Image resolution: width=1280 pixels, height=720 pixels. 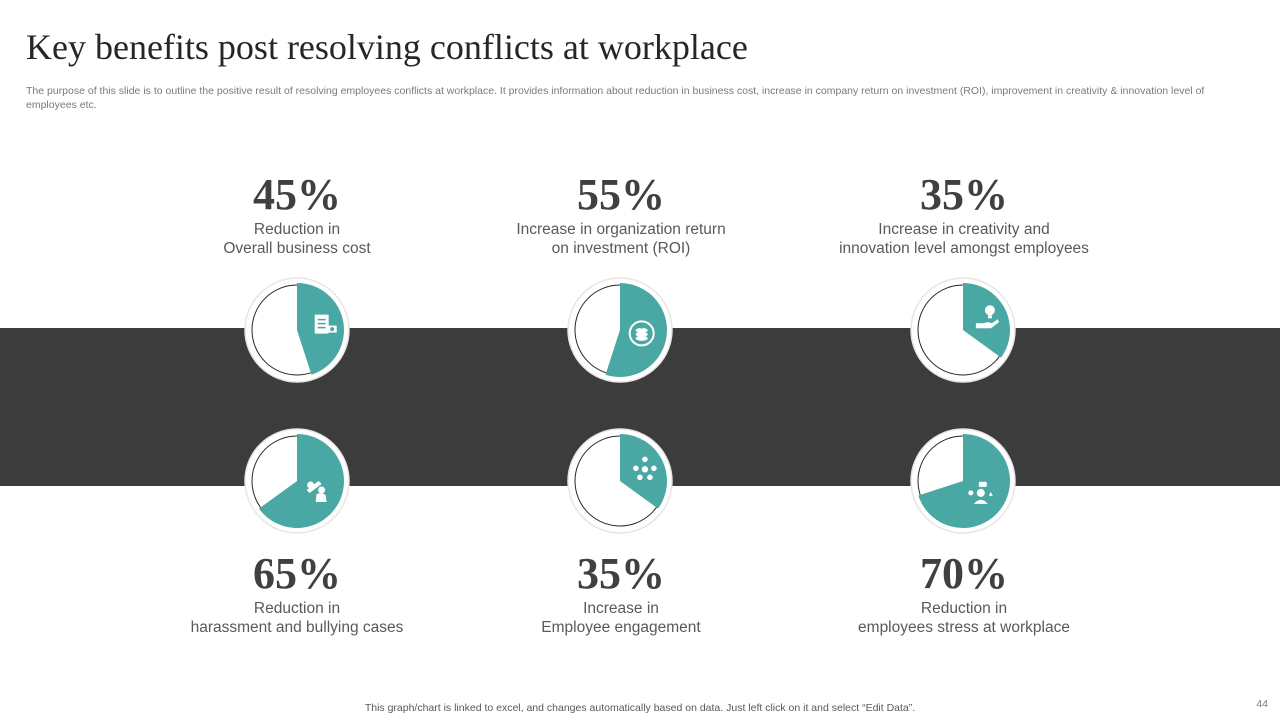 What do you see at coordinates (964, 248) in the screenshot?
I see `stat-description-line: innovation level amongst employees` at bounding box center [964, 248].